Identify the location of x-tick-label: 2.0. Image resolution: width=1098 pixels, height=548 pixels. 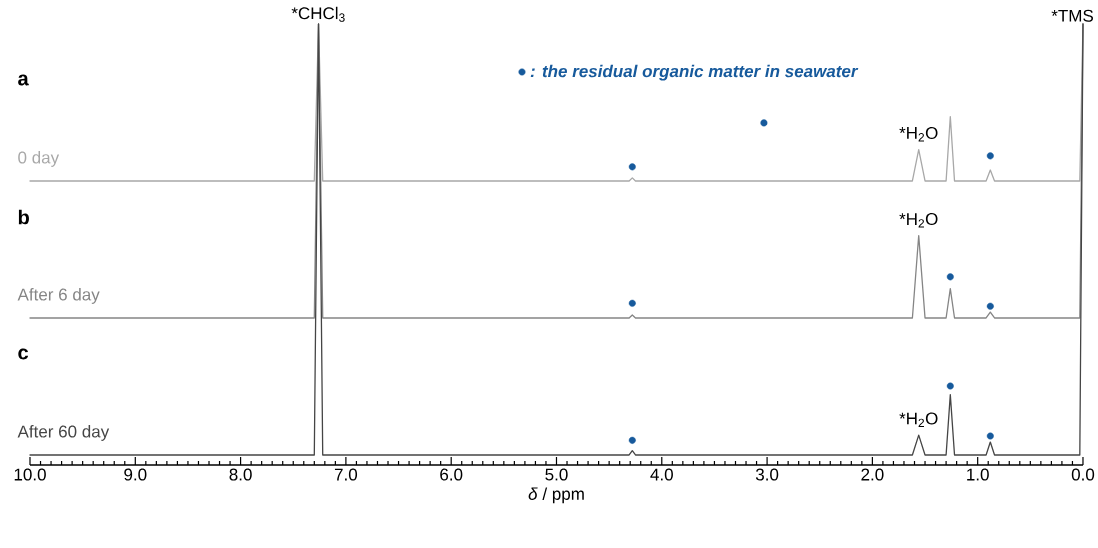
(872, 474).